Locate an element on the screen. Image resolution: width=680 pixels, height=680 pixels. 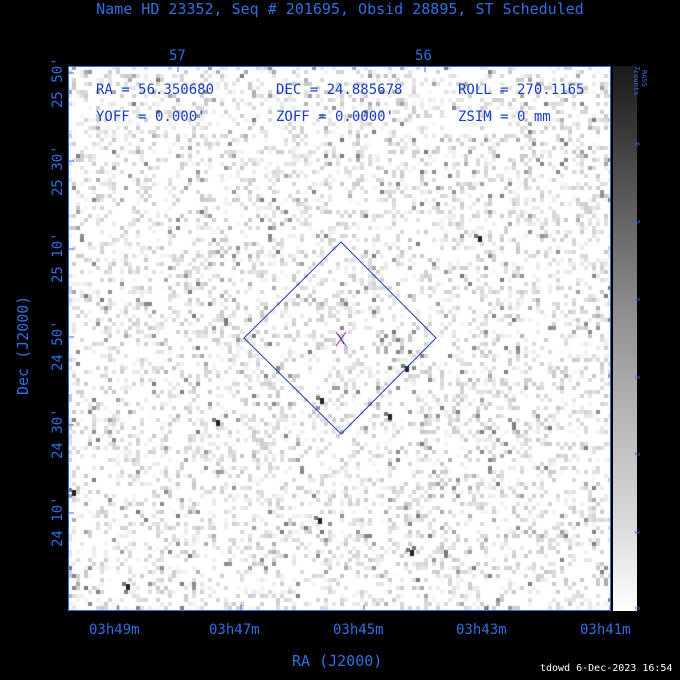
colorbar-title: RASS counts is located at coordinates (640, 83).